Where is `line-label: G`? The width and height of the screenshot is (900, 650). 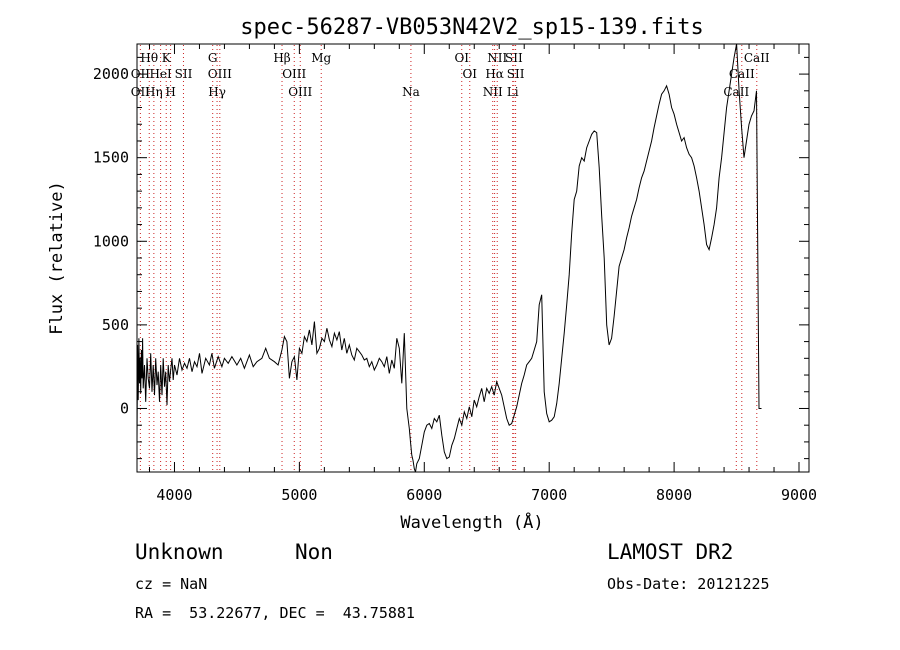
line-label: G is located at coordinates (213, 58).